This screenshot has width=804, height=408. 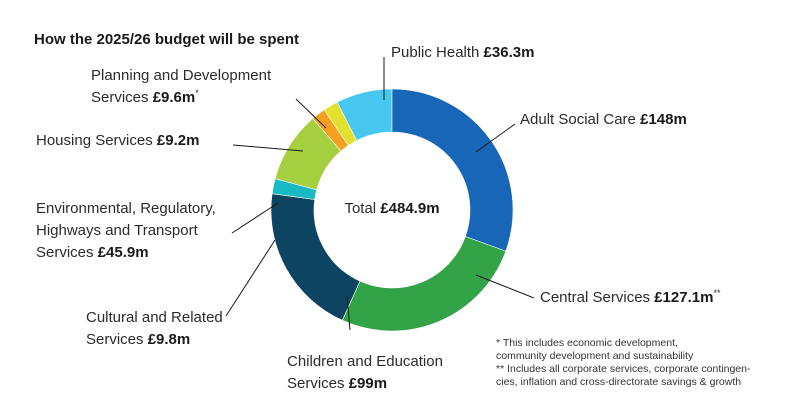 I want to click on label-children-and-education-services: Children and Education Services £99m, so click(x=365, y=372).